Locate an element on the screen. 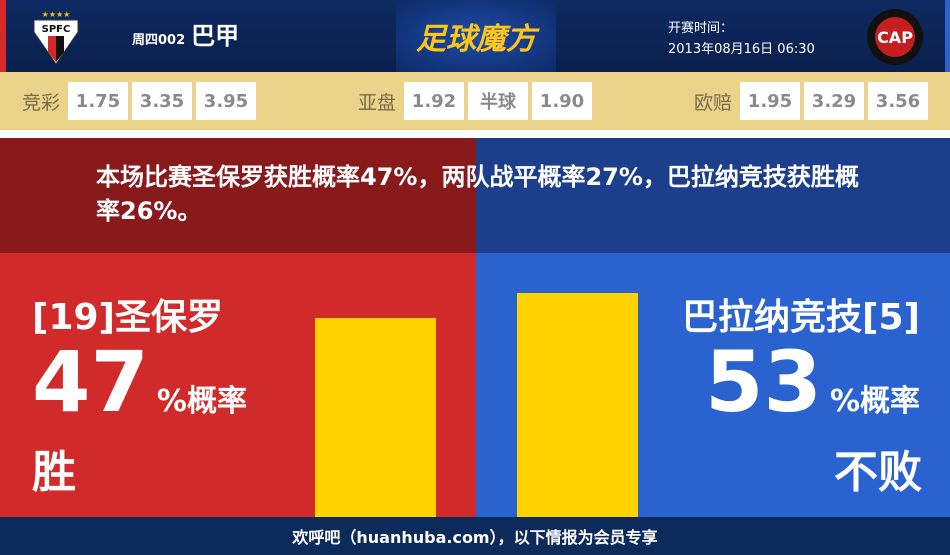  odds-label: 亚盘 is located at coordinates (377, 102).